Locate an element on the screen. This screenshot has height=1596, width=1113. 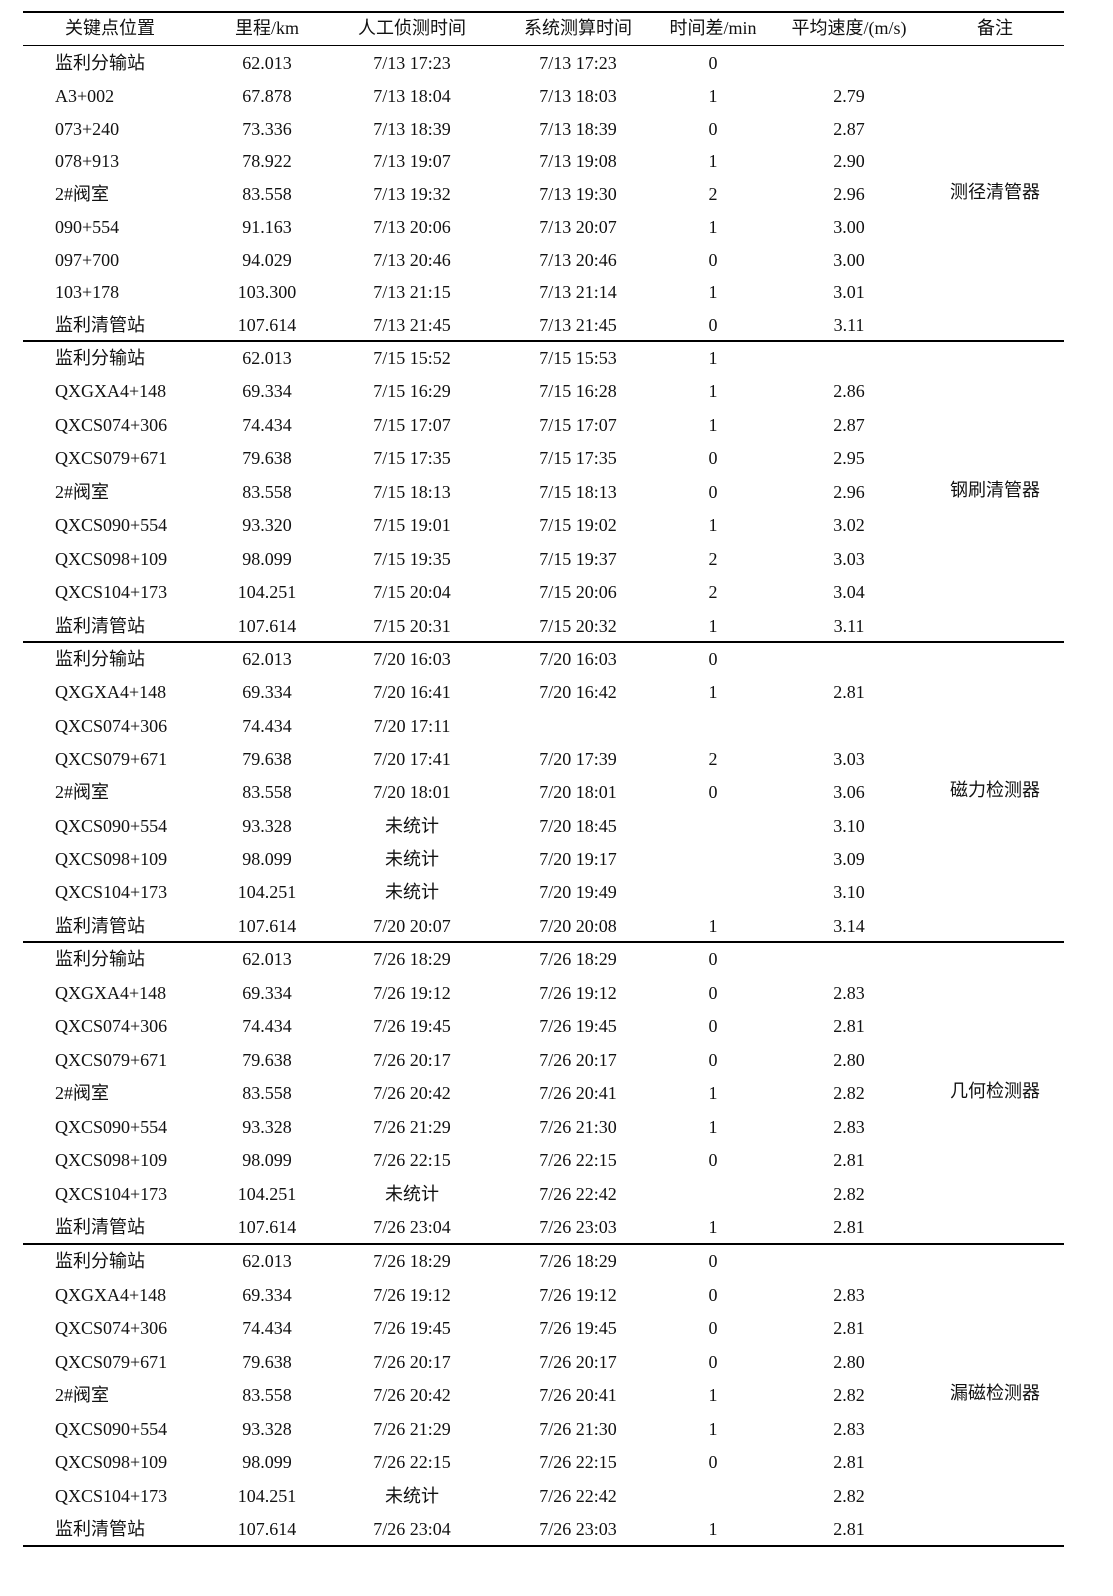
cell-mileage: 79.638 is located at coordinates (267, 1361).